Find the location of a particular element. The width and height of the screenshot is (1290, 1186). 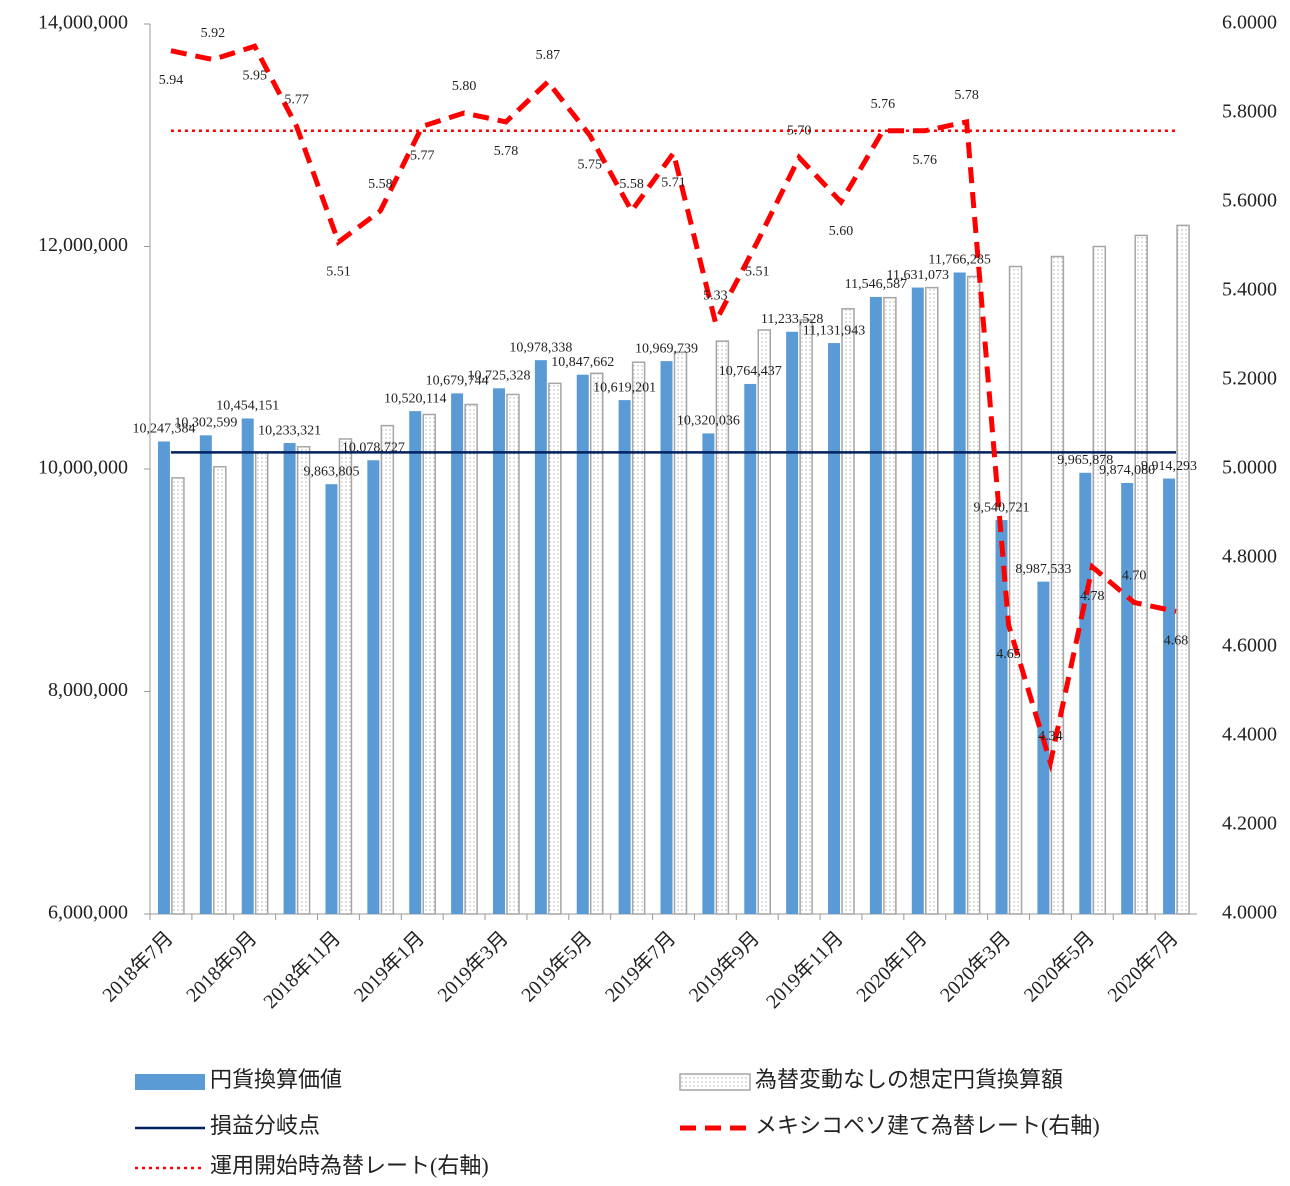

data-label: 5.94 is located at coordinates (171, 80).